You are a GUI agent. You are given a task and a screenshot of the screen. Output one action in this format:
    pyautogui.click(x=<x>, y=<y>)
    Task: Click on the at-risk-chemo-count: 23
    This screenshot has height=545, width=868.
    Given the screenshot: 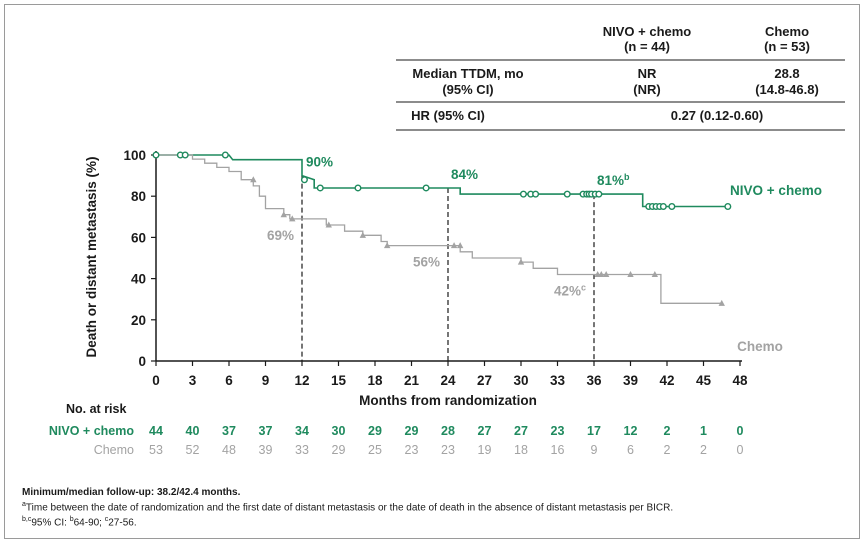 What is the action you would take?
    pyautogui.click(x=412, y=450)
    